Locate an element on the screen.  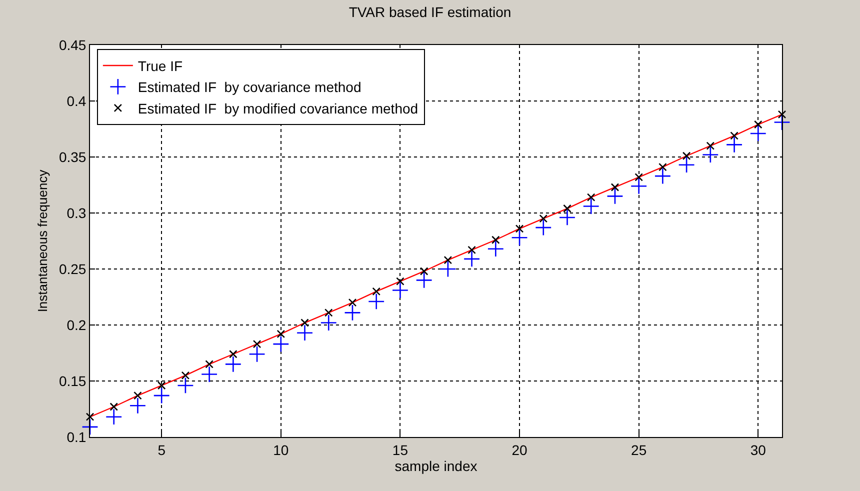
legend-label: True IF is located at coordinates (160, 66).